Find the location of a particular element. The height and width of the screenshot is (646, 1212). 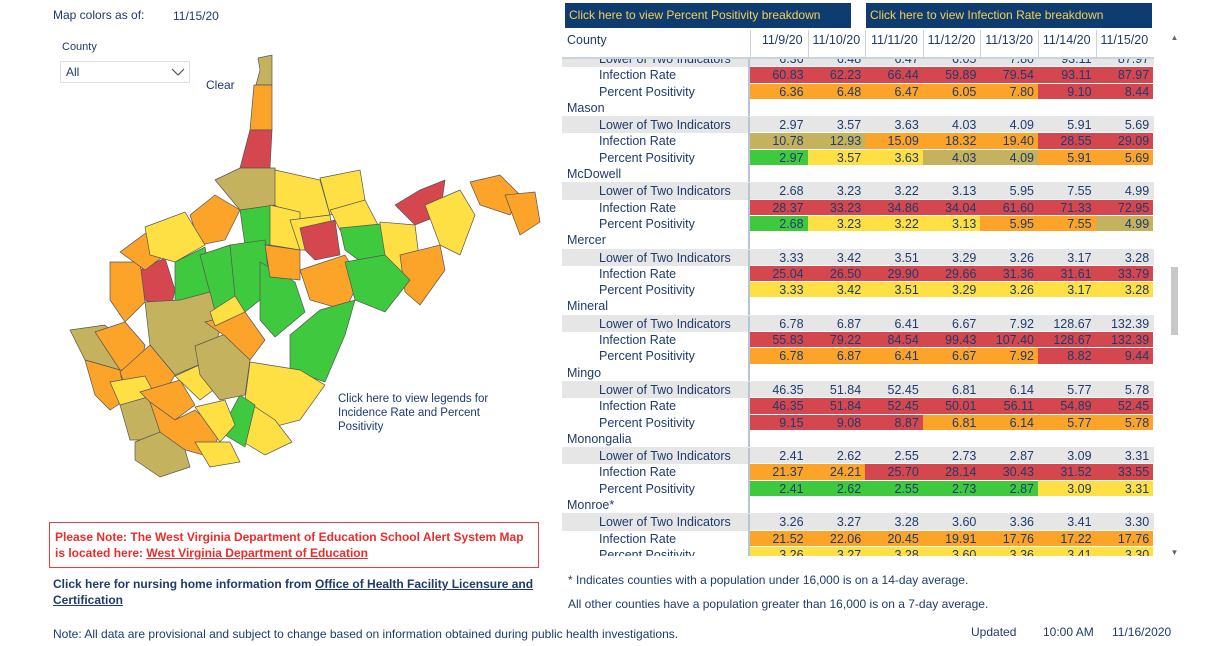

scroll-up-icon: ▲ is located at coordinates (1174, 37).